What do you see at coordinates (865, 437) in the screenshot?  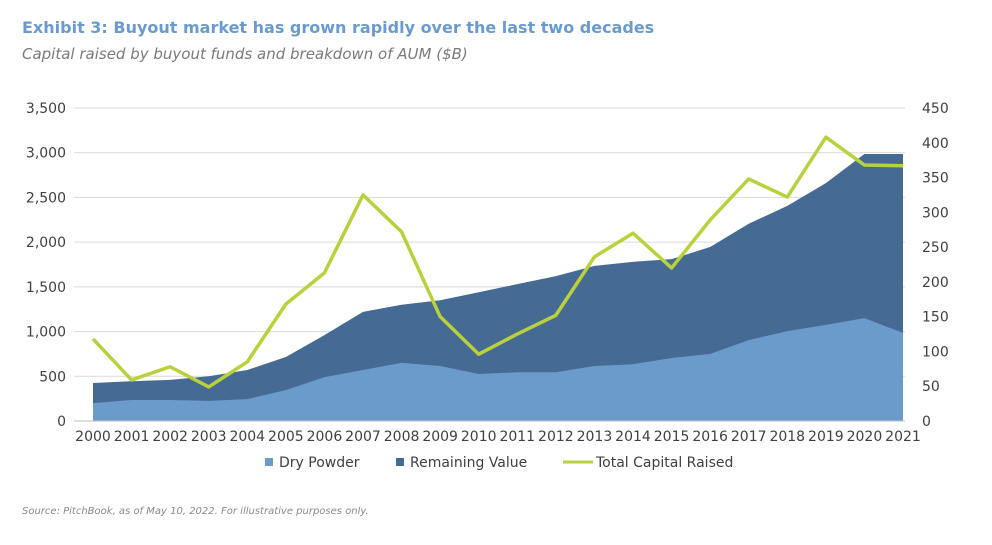 I see `x-axis-tick-label: 2020` at bounding box center [865, 437].